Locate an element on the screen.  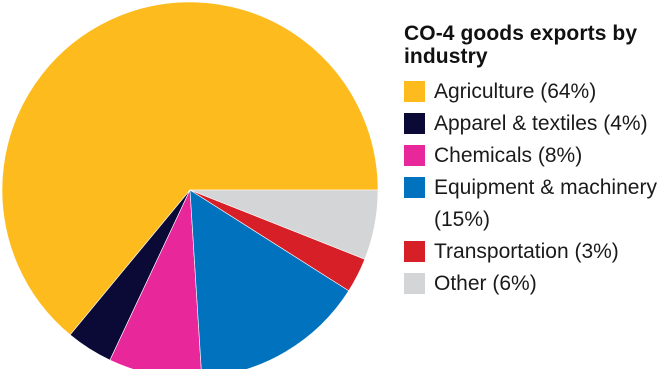
legend-label: Other (6%) is located at coordinates (485, 283).